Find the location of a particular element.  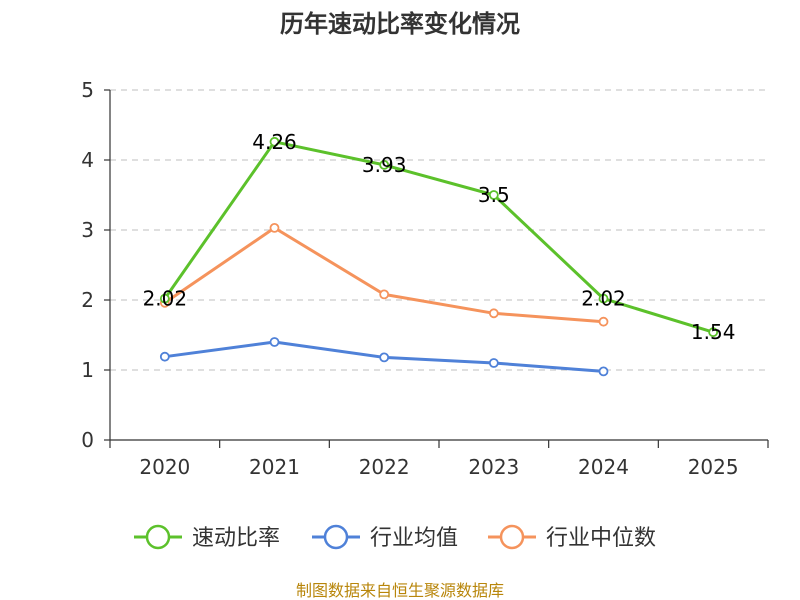

legend-label: 速动比率 is located at coordinates (236, 538).